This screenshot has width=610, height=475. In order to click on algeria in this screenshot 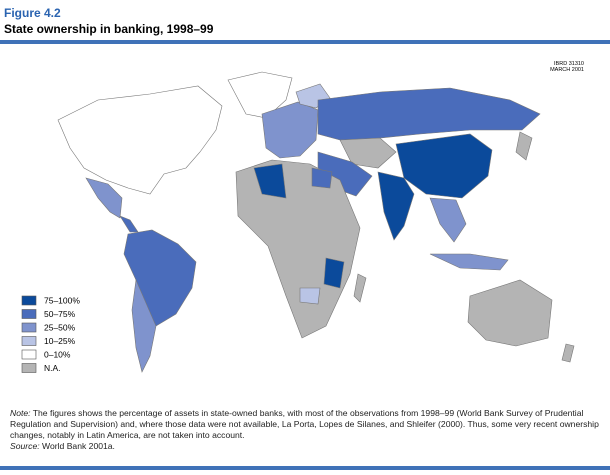, I will do `click(270, 181)`.